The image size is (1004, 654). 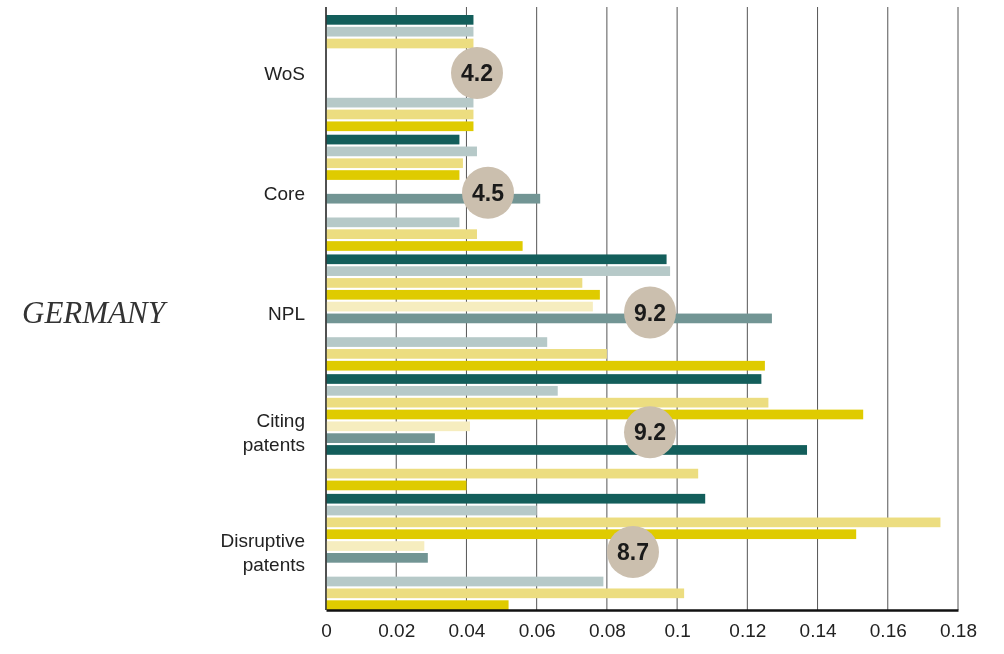 I want to click on y-tick-label: NPL, so click(x=286, y=313).